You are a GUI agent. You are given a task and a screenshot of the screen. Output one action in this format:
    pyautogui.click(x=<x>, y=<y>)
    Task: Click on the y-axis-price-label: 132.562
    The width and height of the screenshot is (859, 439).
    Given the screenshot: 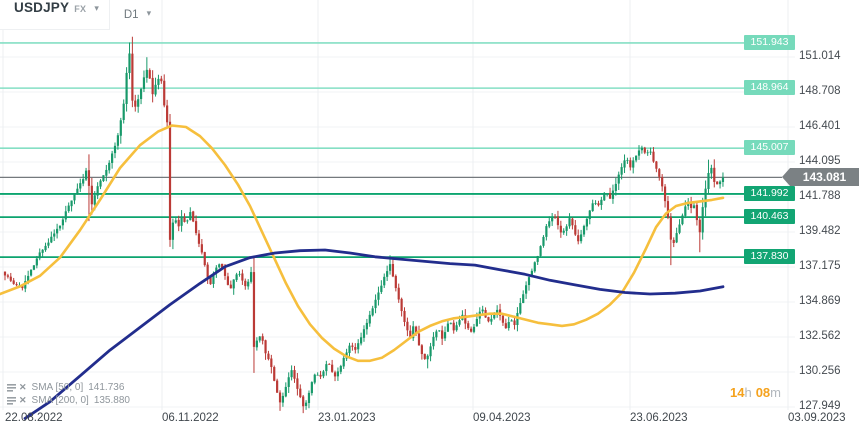 What is the action you would take?
    pyautogui.click(x=820, y=336)
    